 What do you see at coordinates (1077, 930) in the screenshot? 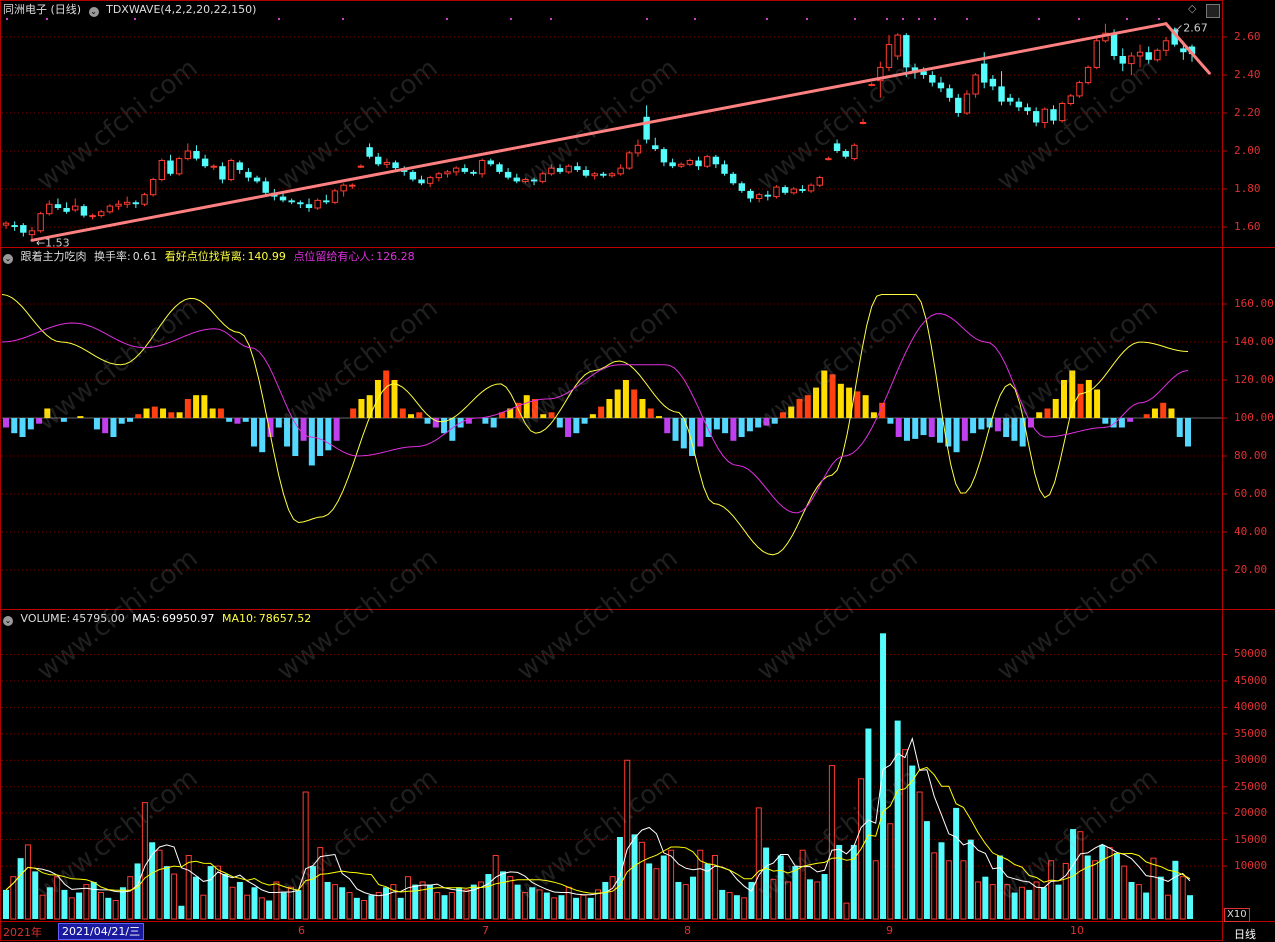
I see `month-tick-10: 10` at bounding box center [1077, 930].